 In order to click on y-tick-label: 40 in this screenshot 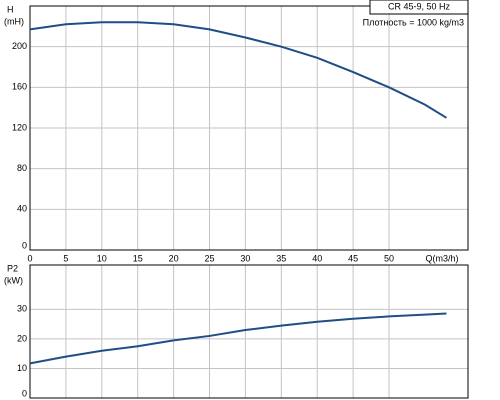, I will do `click(22, 209)`.